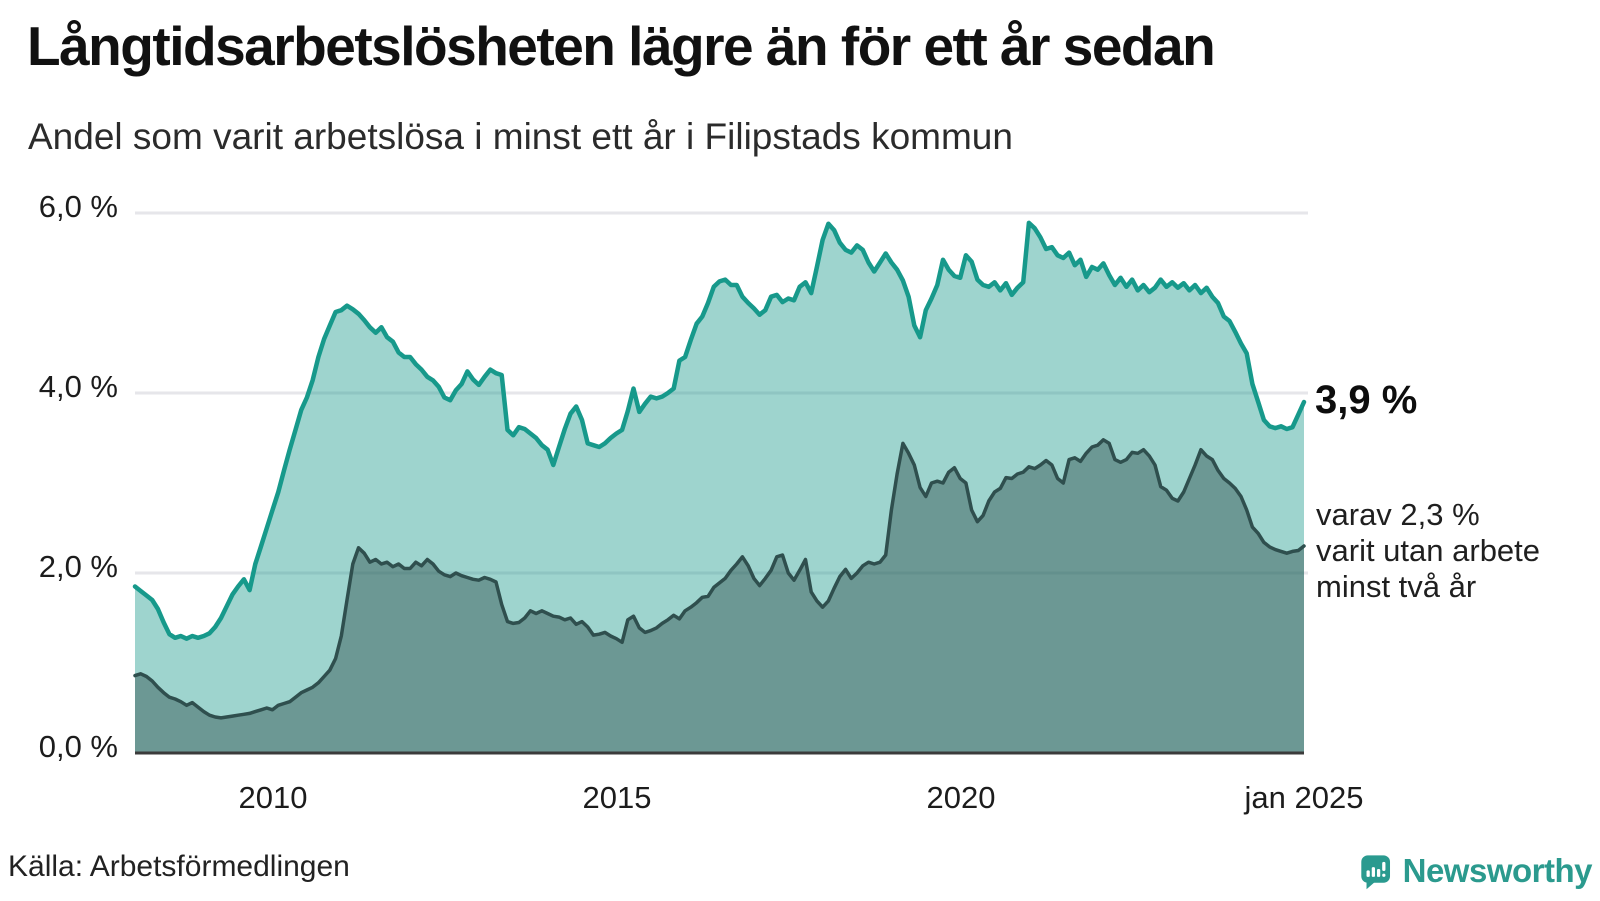 The image size is (1600, 901). What do you see at coordinates (1398, 514) in the screenshot?
I see `secondary-label-line-1: varav 2,3 %` at bounding box center [1398, 514].